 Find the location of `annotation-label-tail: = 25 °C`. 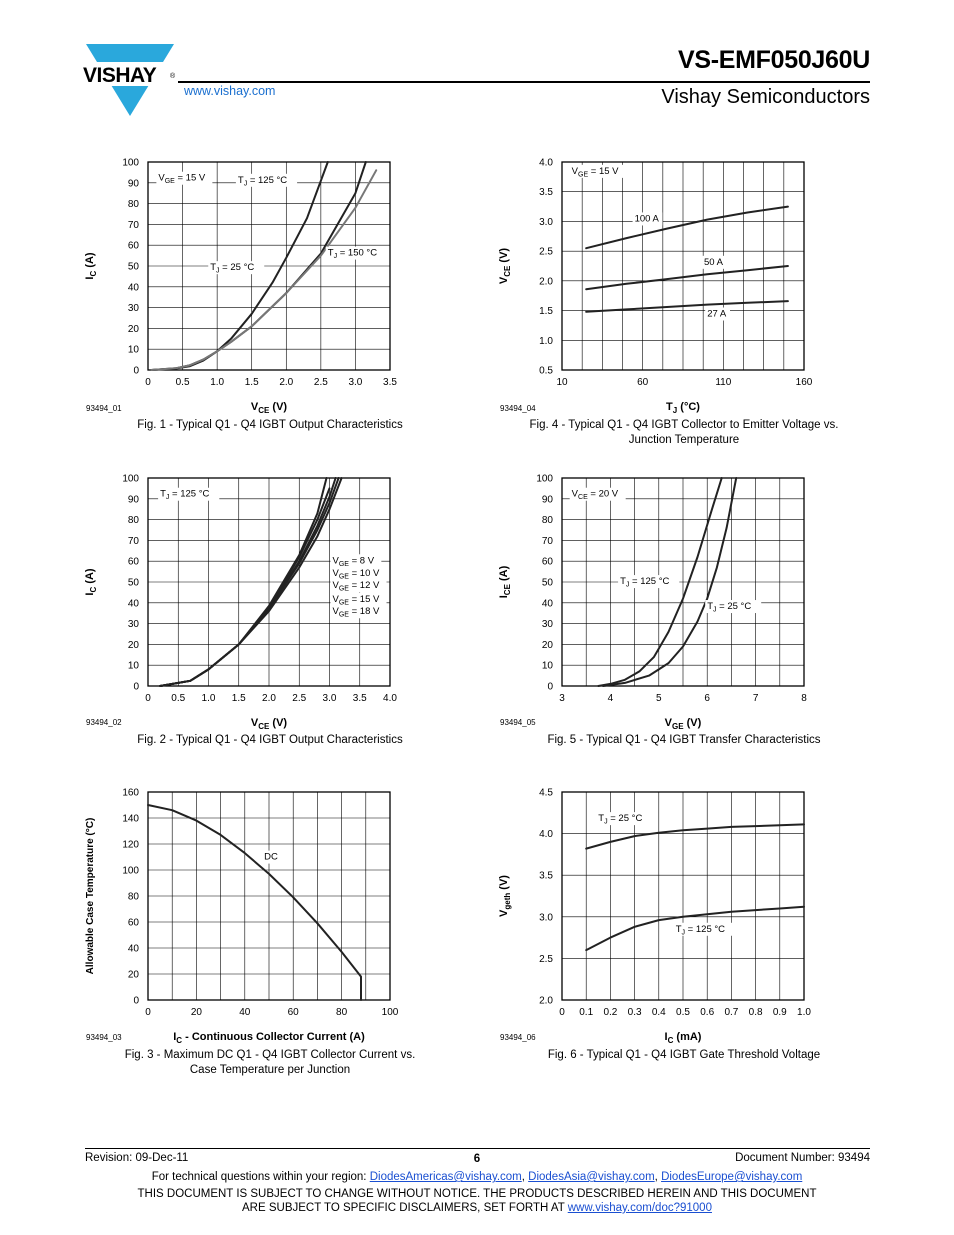

annotation-label-tail: = 25 °C is located at coordinates (734, 606).